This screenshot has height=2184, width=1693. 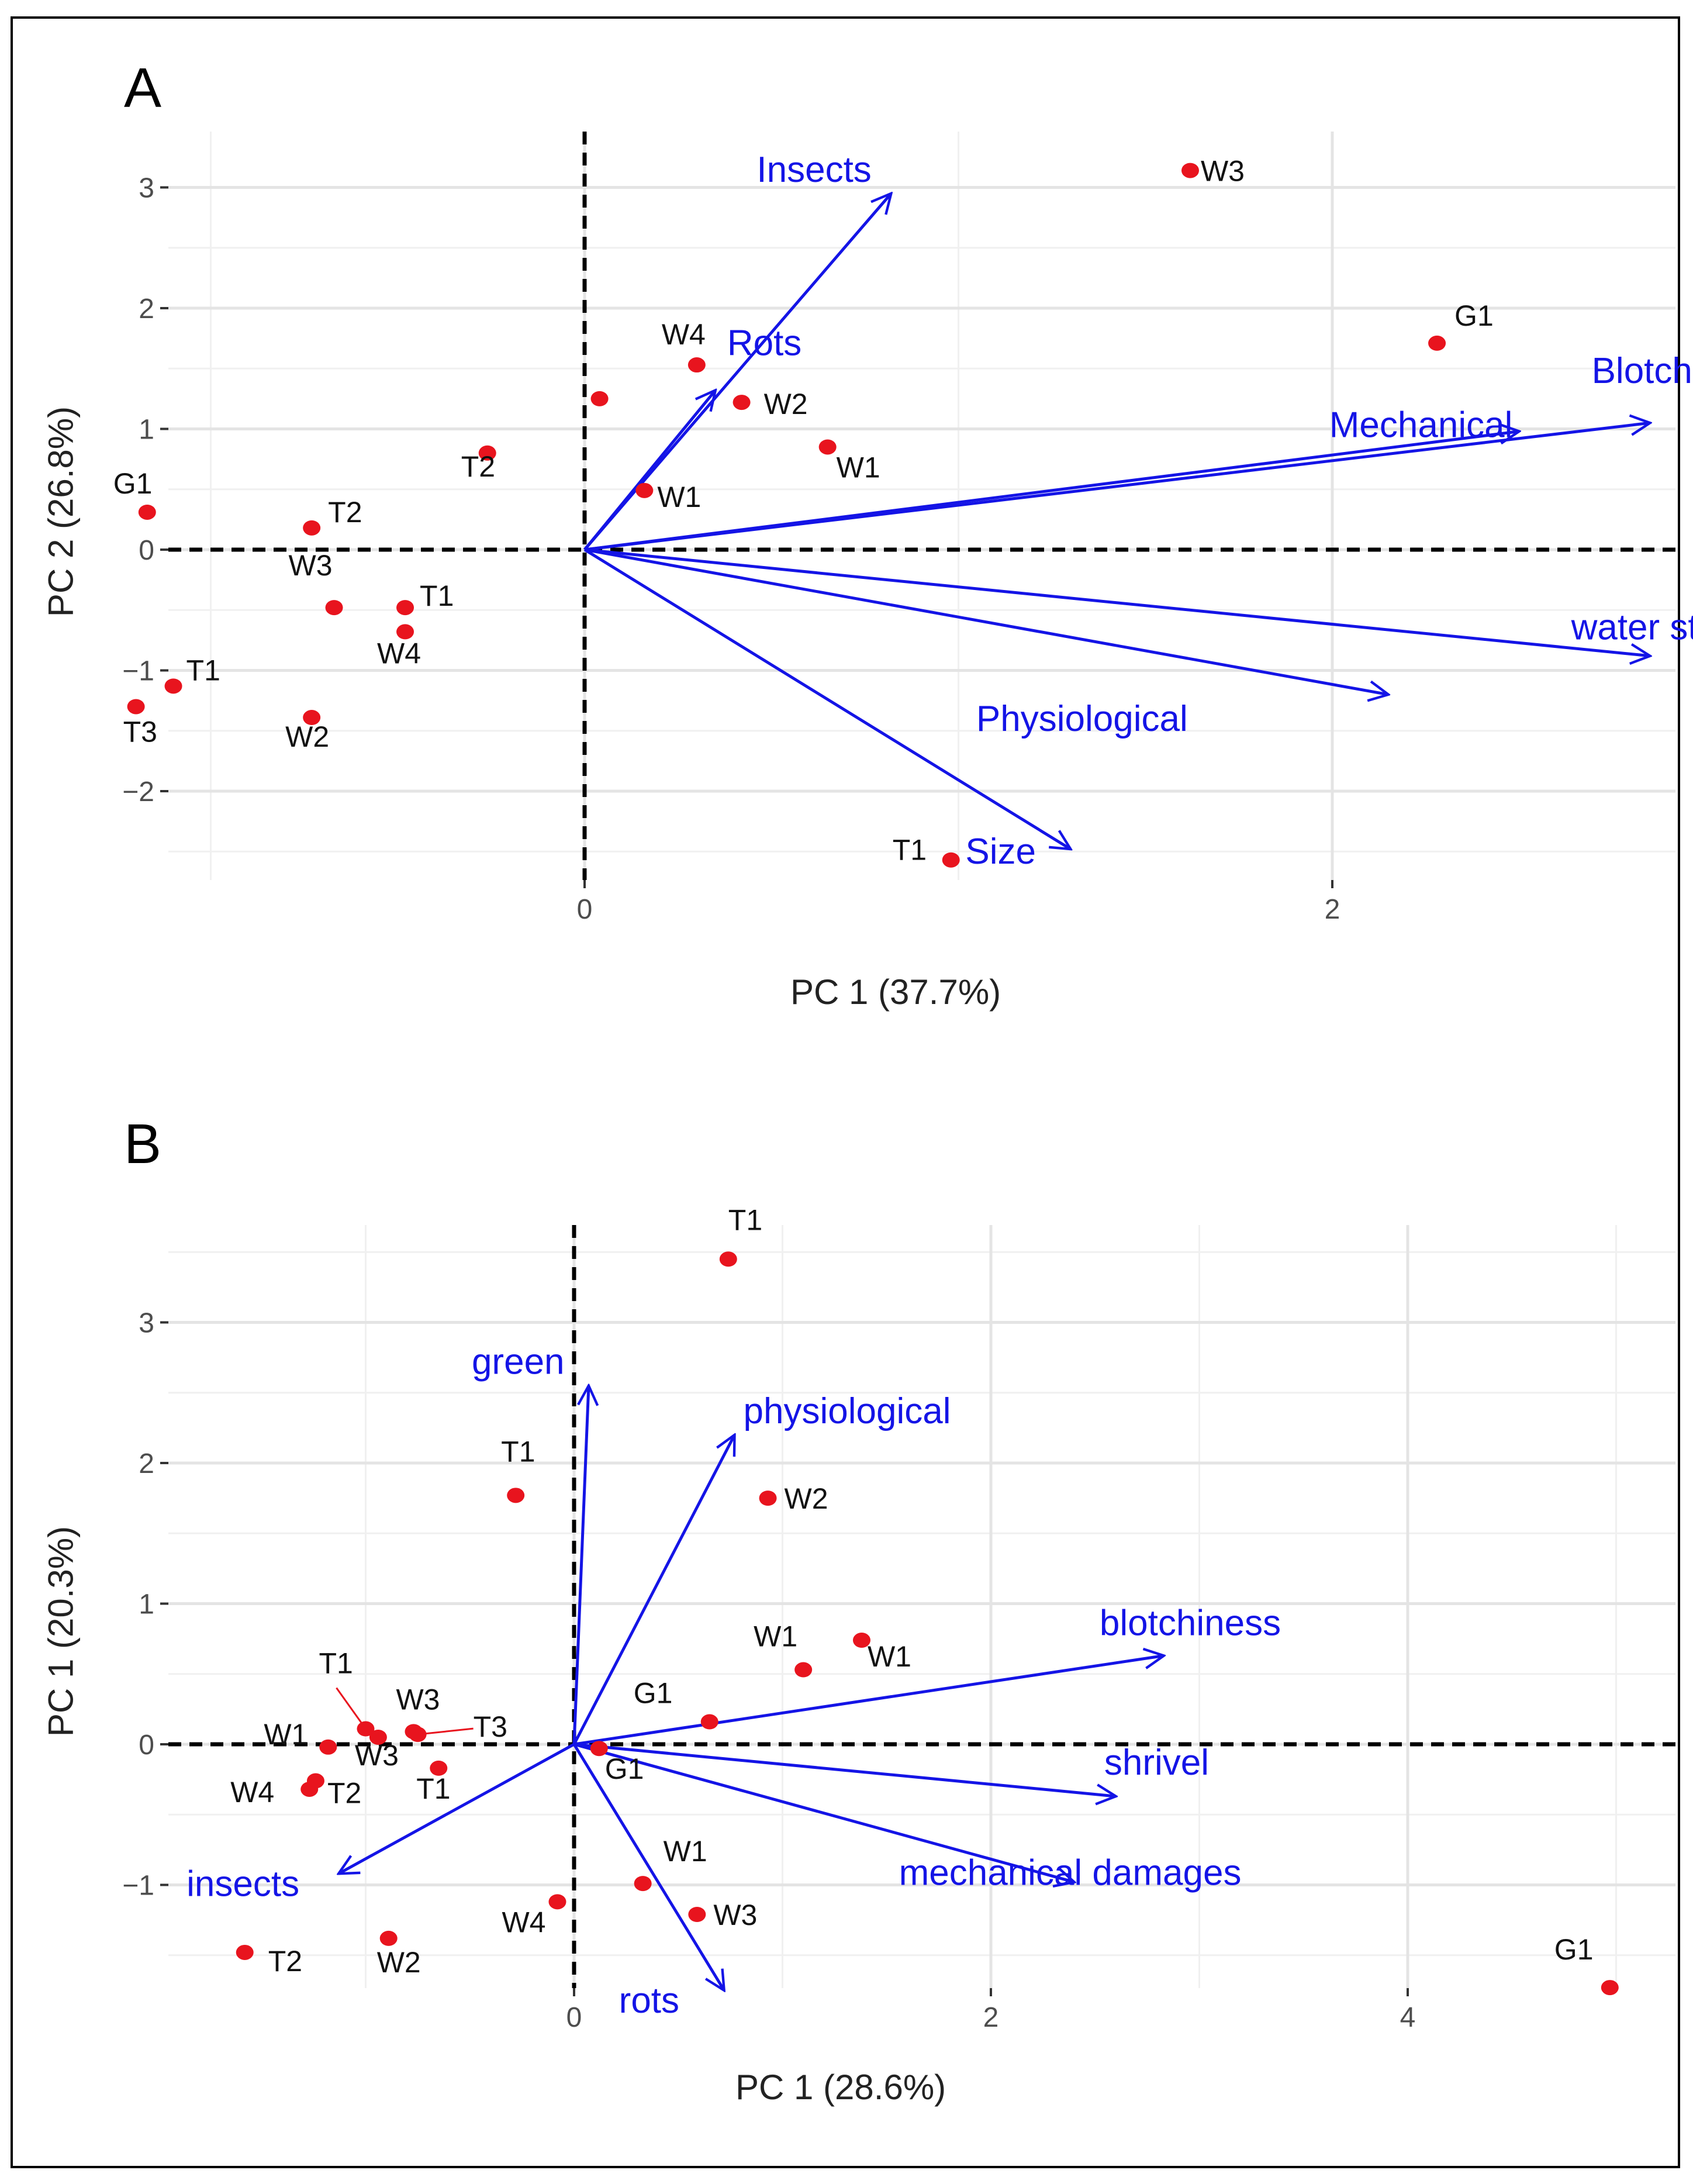 I want to click on panel-b-sample-label: T3, so click(x=491, y=1726).